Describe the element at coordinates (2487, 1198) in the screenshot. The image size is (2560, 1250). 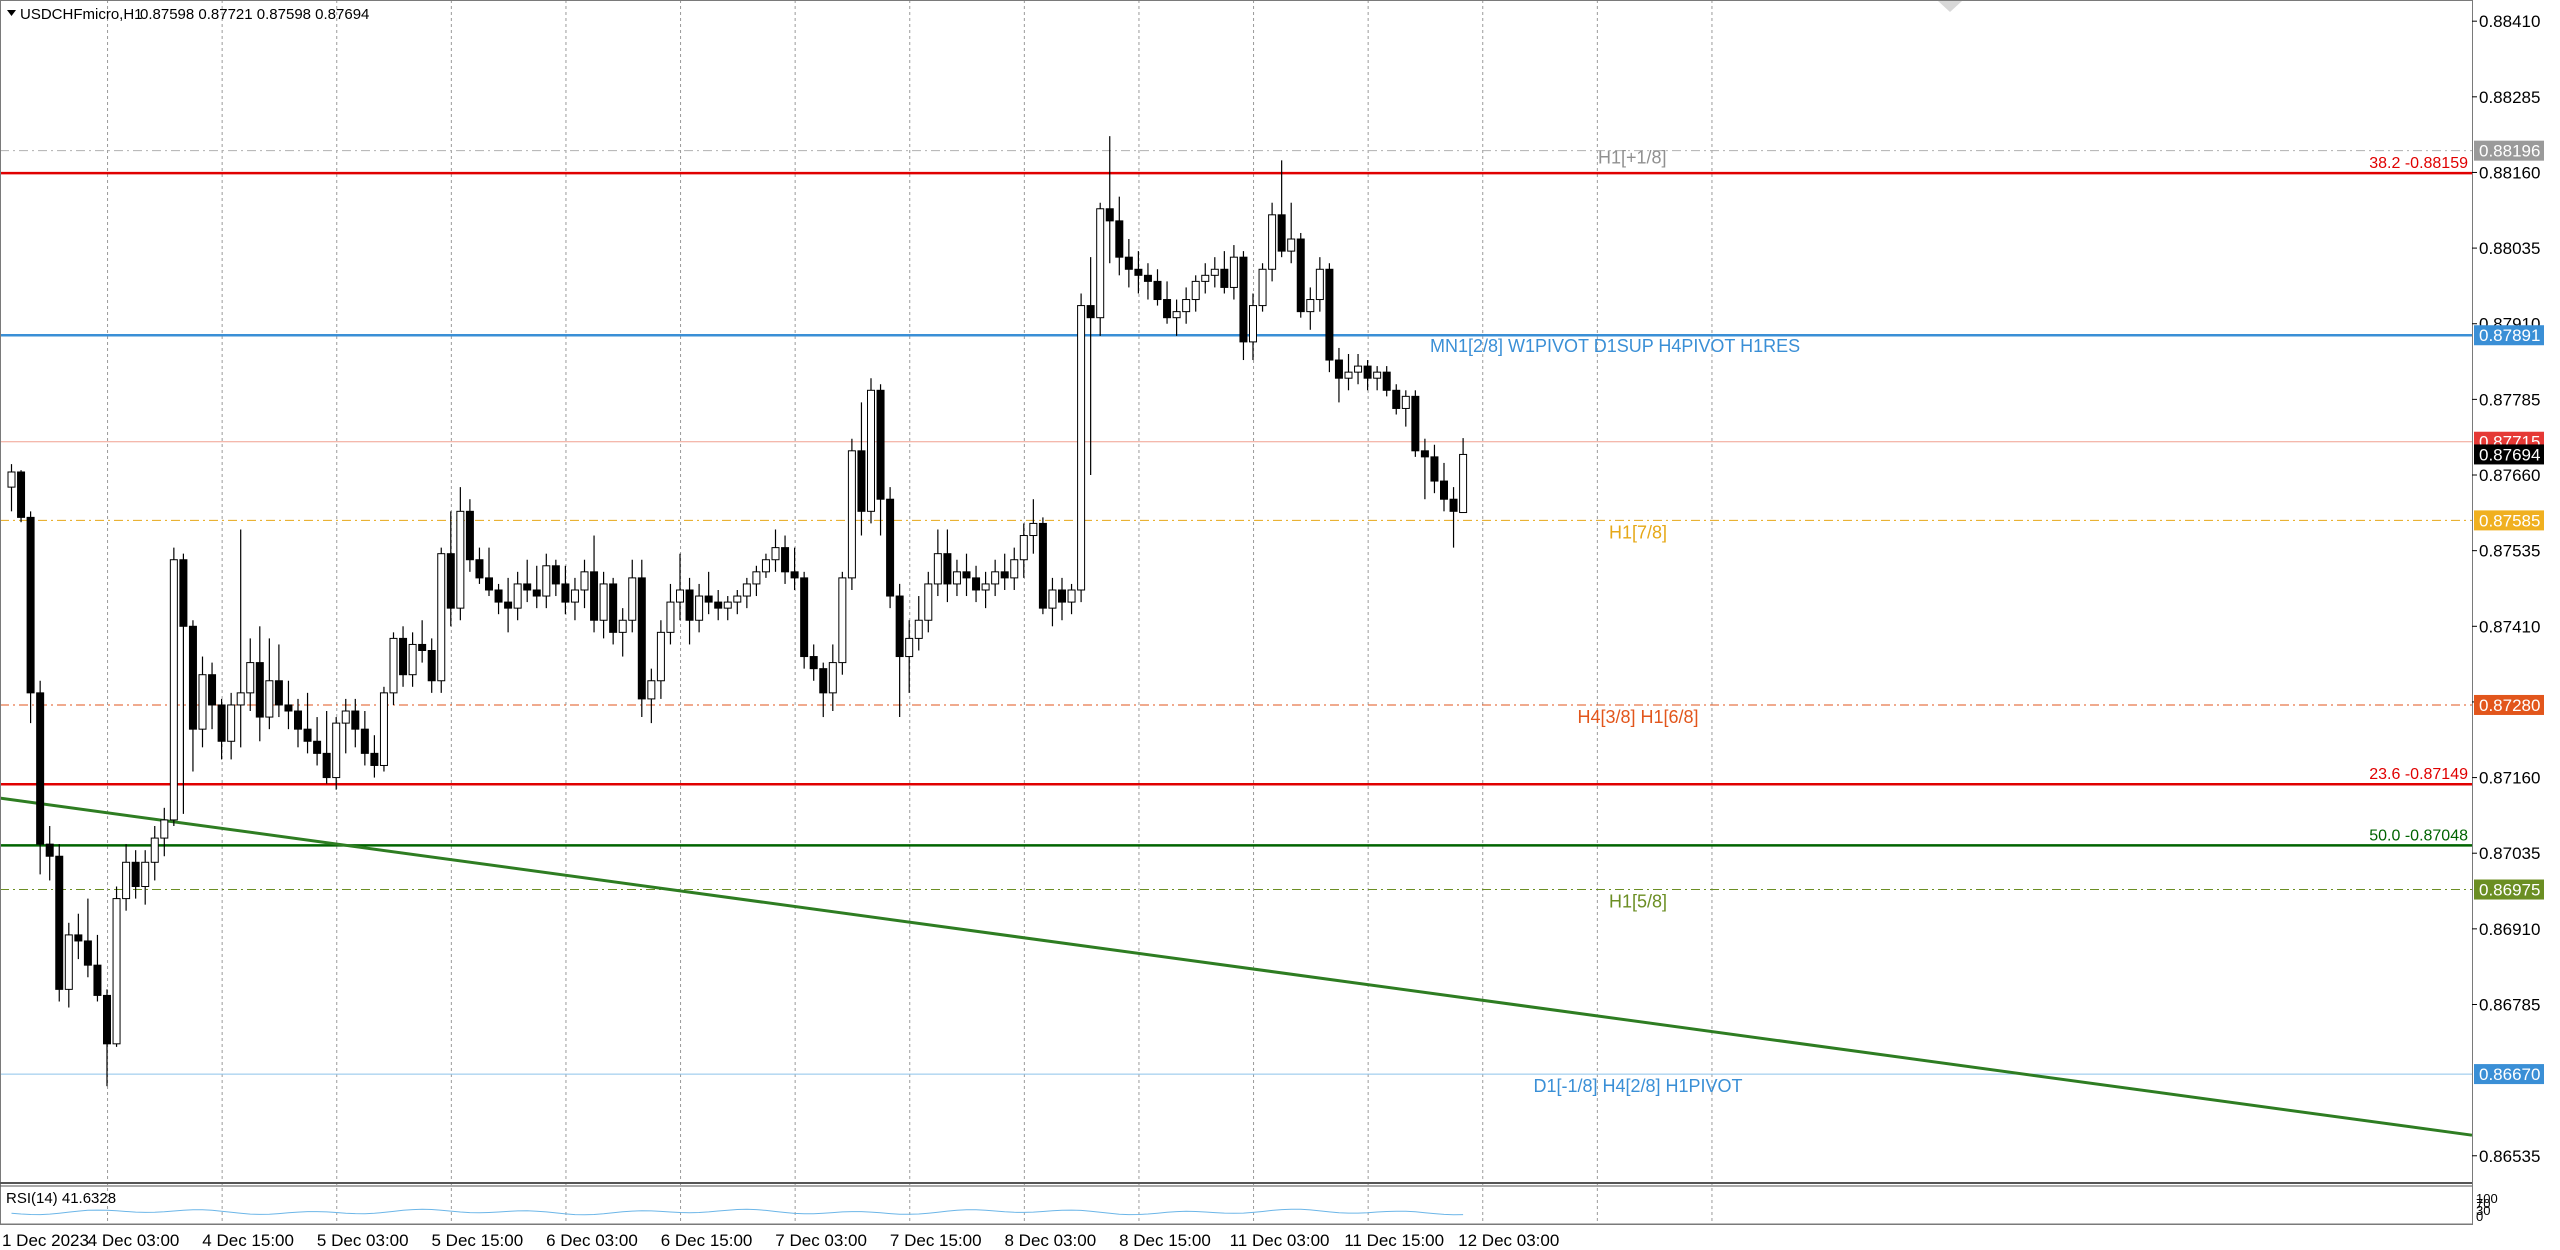
I see `rsi-scale-100: 100` at that location.